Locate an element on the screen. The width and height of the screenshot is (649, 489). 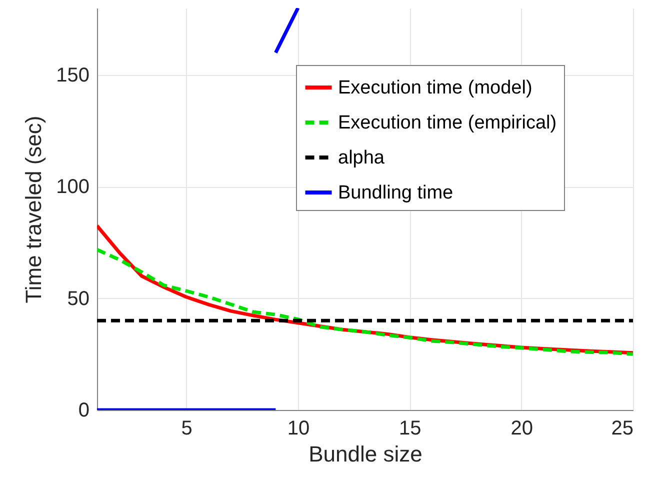
x-tick-label: 25 is located at coordinates (622, 429).